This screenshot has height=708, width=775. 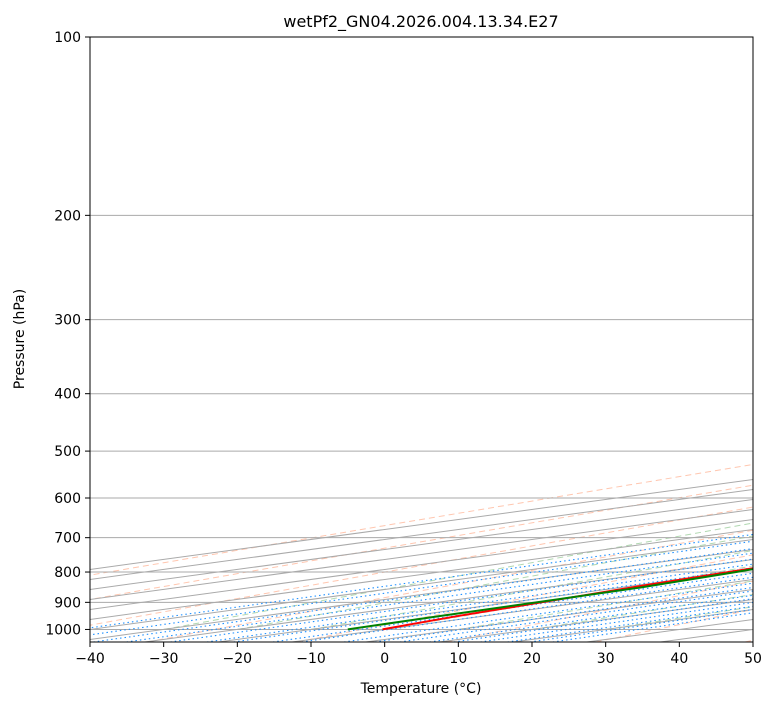 What do you see at coordinates (679, 659) in the screenshot?
I see `x-tick-label: 40` at bounding box center [679, 659].